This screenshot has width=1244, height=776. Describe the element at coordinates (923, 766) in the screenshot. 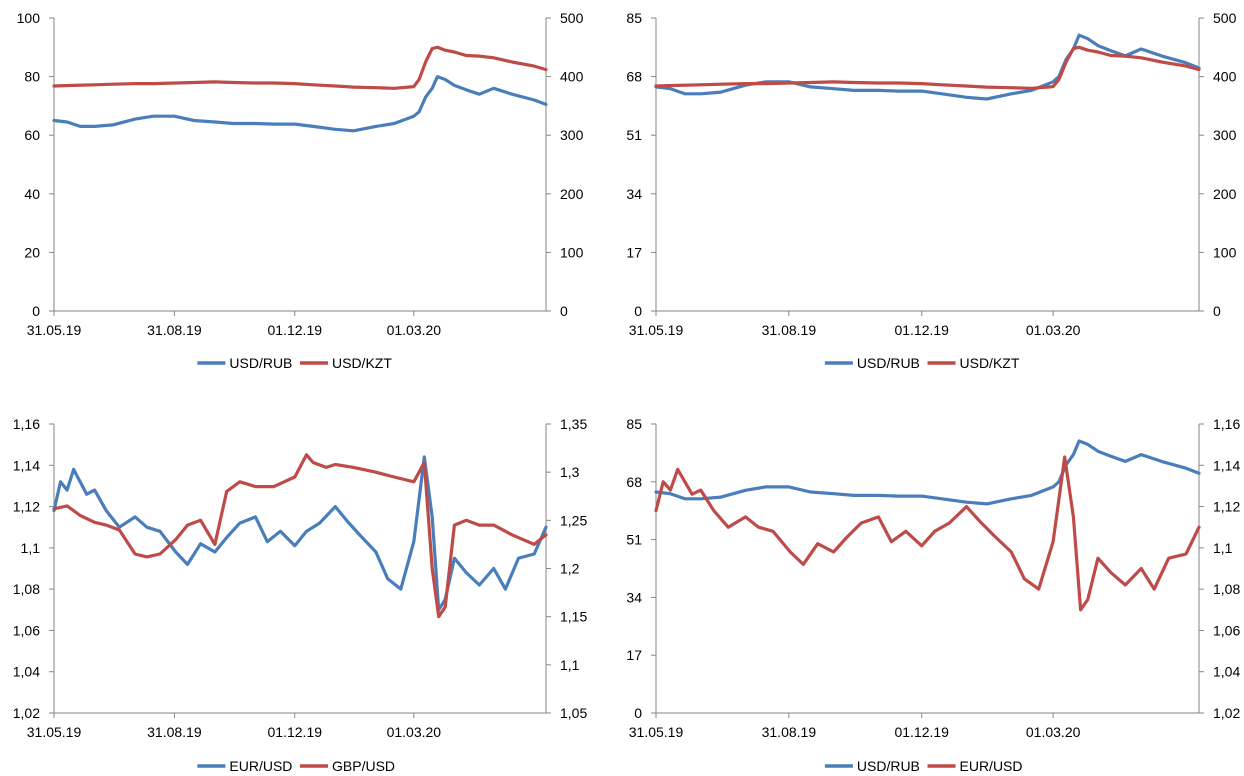

I see `legend: USD/RUB EUR/USD` at that location.